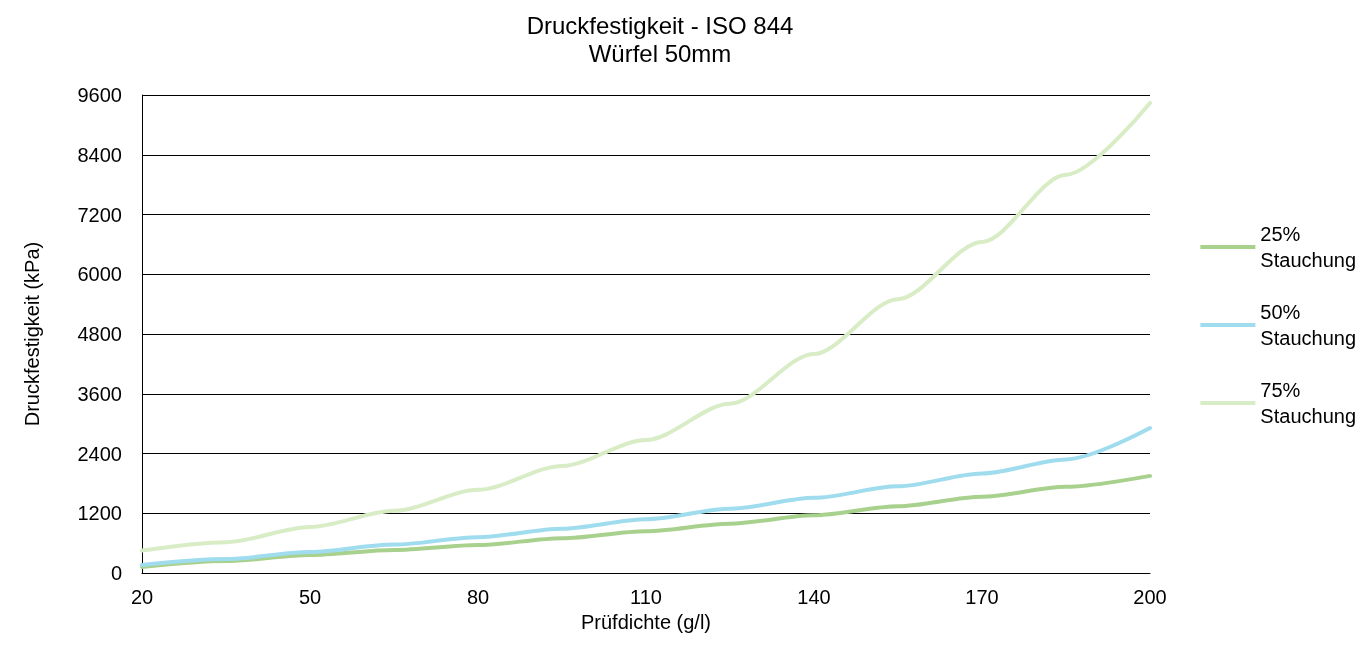 This screenshot has width=1366, height=650. I want to click on y-tick-label: 0, so click(116, 573).